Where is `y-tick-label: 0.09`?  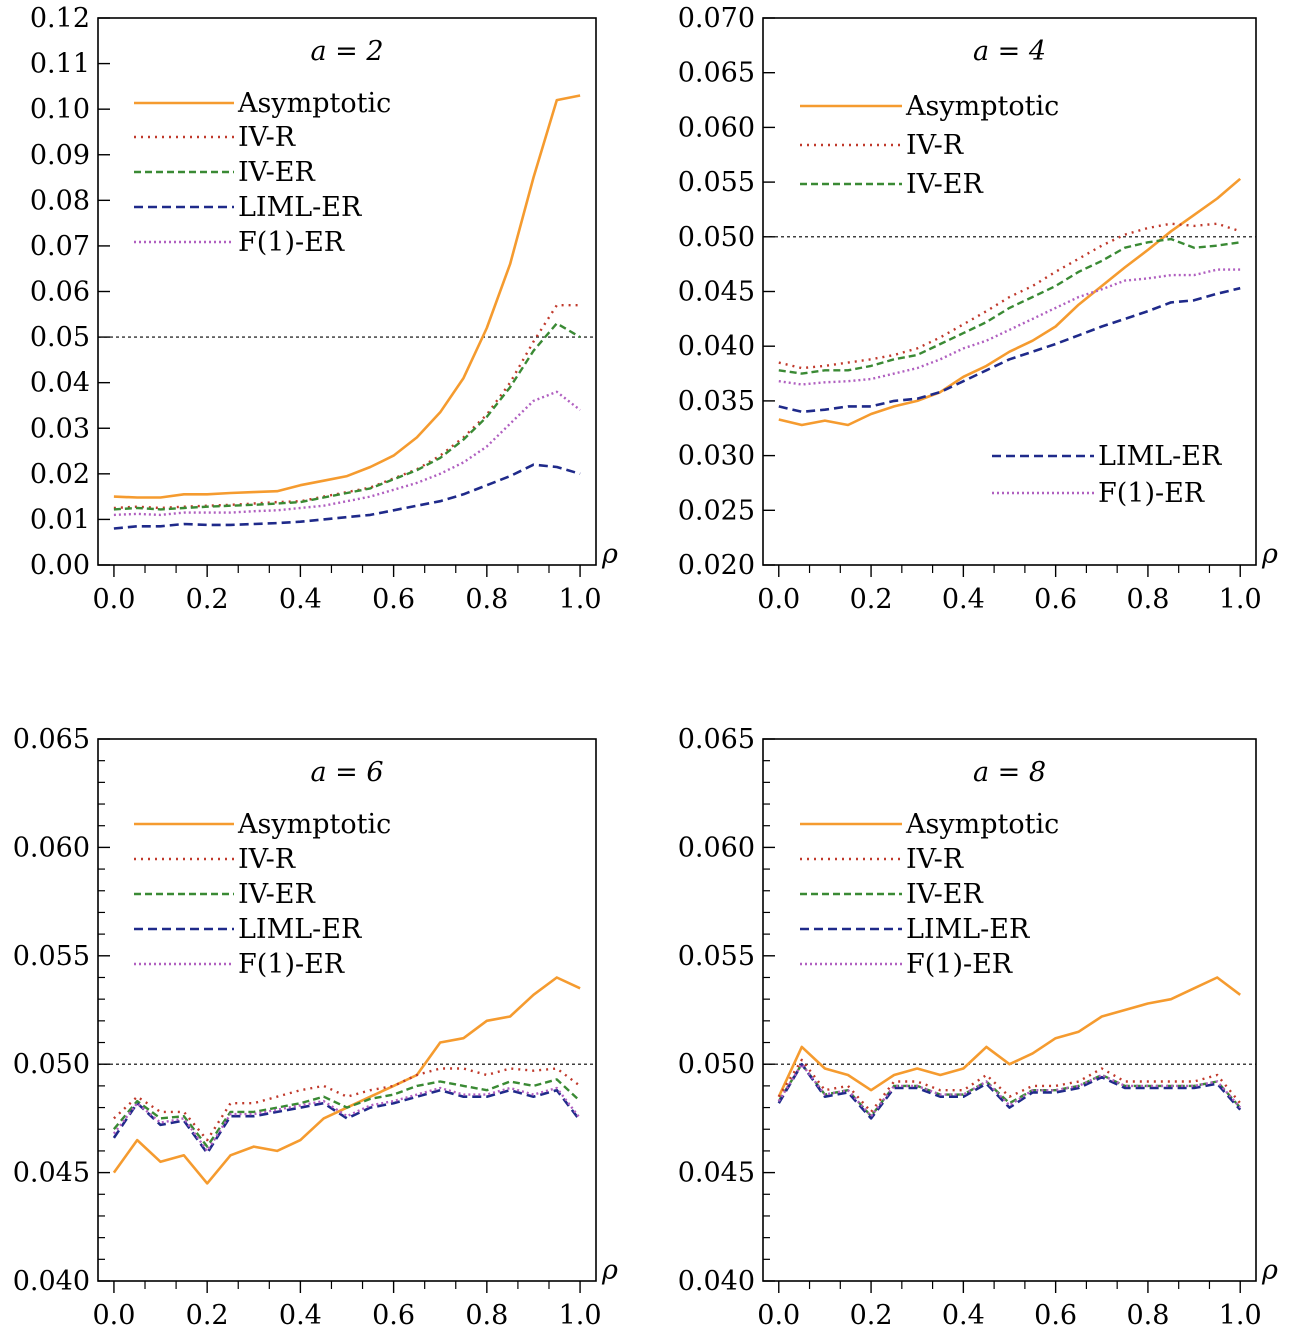
y-tick-label: 0.09 is located at coordinates (60, 155).